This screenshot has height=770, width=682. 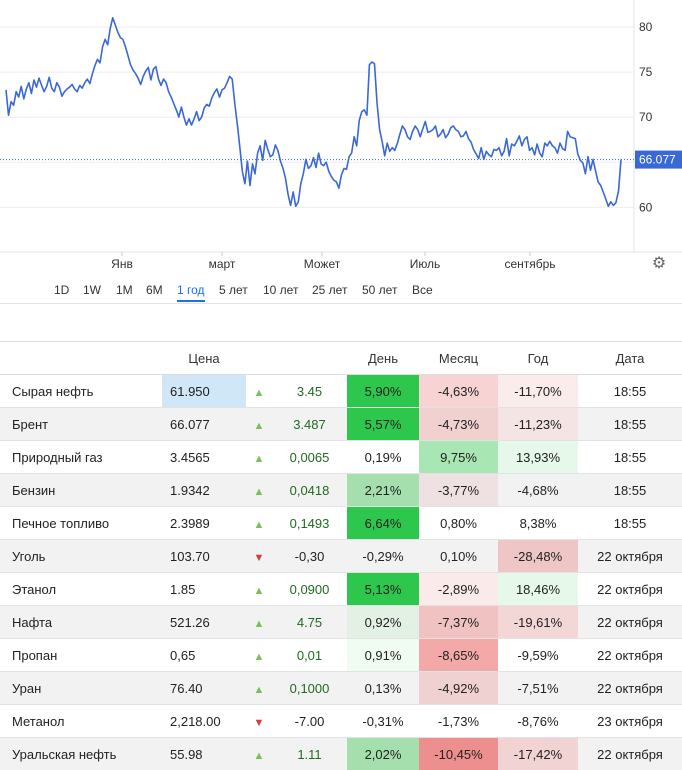 I want to click on price-cell: 103.70, so click(x=204, y=556).